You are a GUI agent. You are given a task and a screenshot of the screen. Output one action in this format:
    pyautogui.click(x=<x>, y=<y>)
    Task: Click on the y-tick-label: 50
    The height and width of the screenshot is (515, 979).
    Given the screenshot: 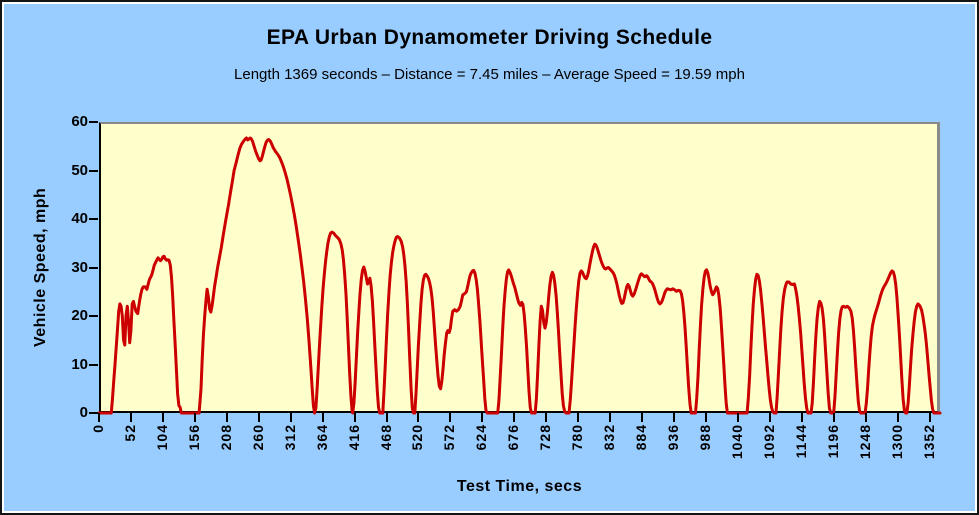 What is the action you would take?
    pyautogui.click(x=79, y=170)
    